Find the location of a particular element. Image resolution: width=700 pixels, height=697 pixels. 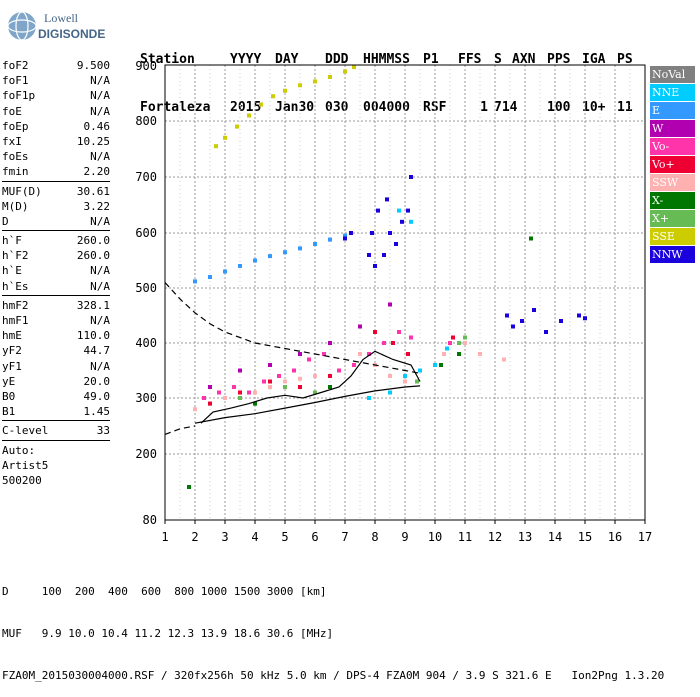

param-value: 1.45 is located at coordinates (97, 412).